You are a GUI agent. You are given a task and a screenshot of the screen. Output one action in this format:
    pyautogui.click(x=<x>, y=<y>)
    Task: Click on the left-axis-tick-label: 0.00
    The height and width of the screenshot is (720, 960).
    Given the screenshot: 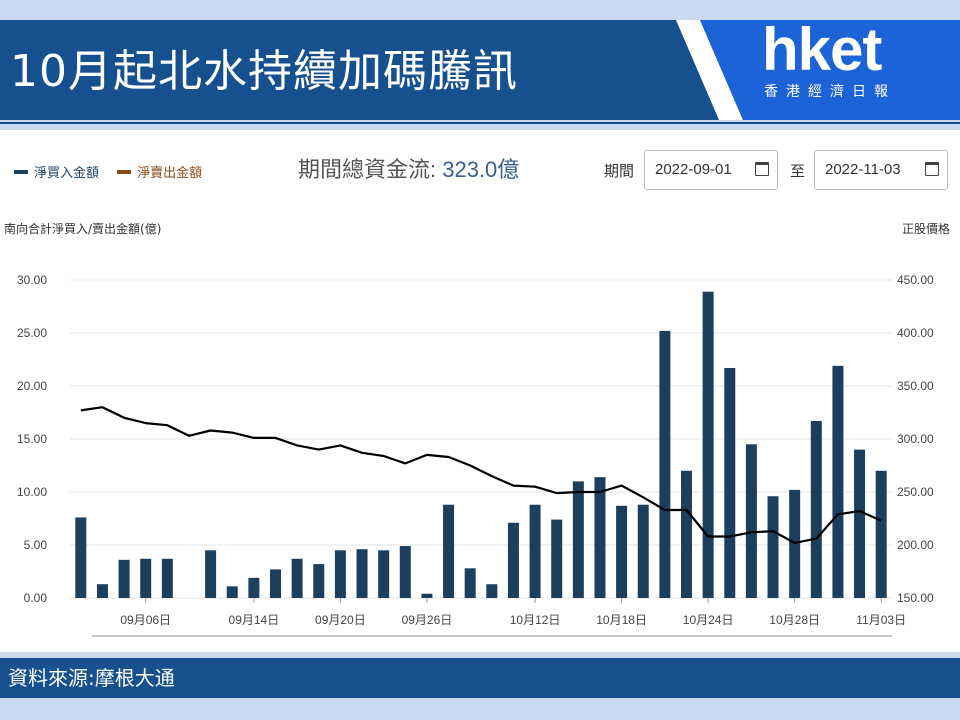 What is the action you would take?
    pyautogui.click(x=36, y=598)
    